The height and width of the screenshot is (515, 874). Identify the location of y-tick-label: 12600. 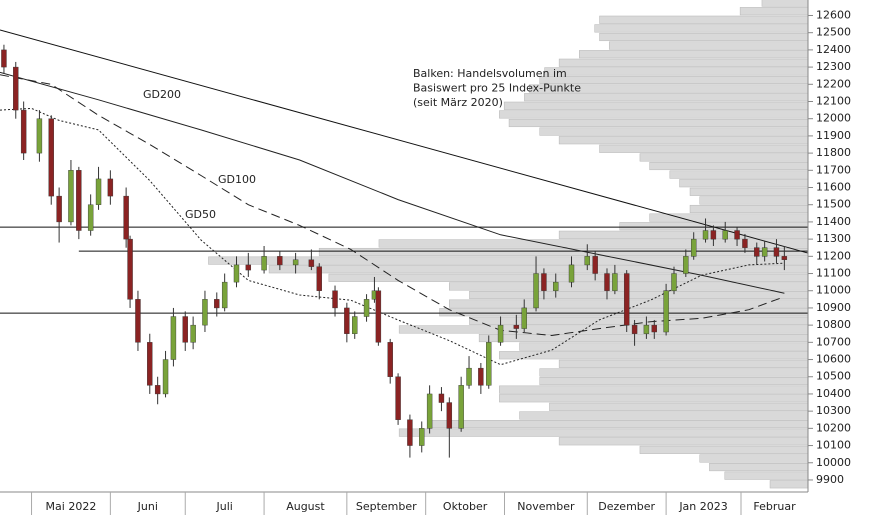
(833, 14).